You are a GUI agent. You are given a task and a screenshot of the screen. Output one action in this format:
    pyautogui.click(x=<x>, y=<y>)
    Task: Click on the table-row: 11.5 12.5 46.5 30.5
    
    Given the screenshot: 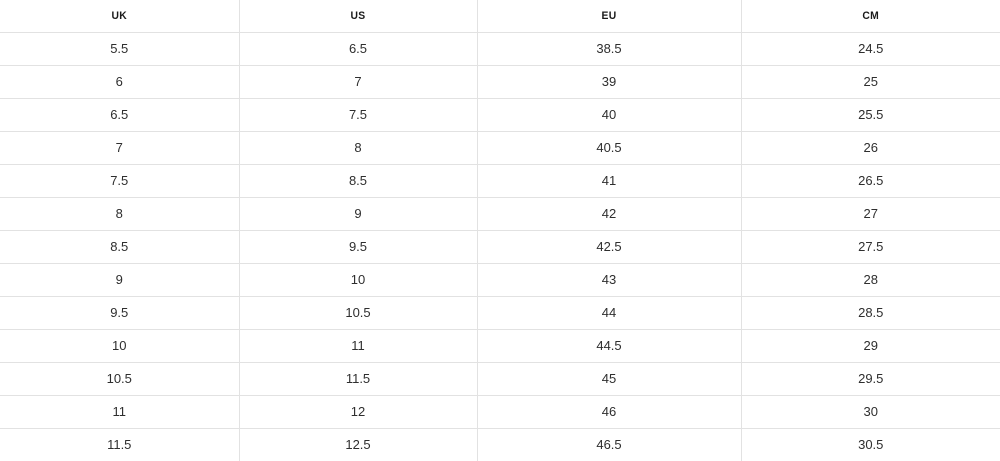 What is the action you would take?
    pyautogui.click(x=500, y=444)
    